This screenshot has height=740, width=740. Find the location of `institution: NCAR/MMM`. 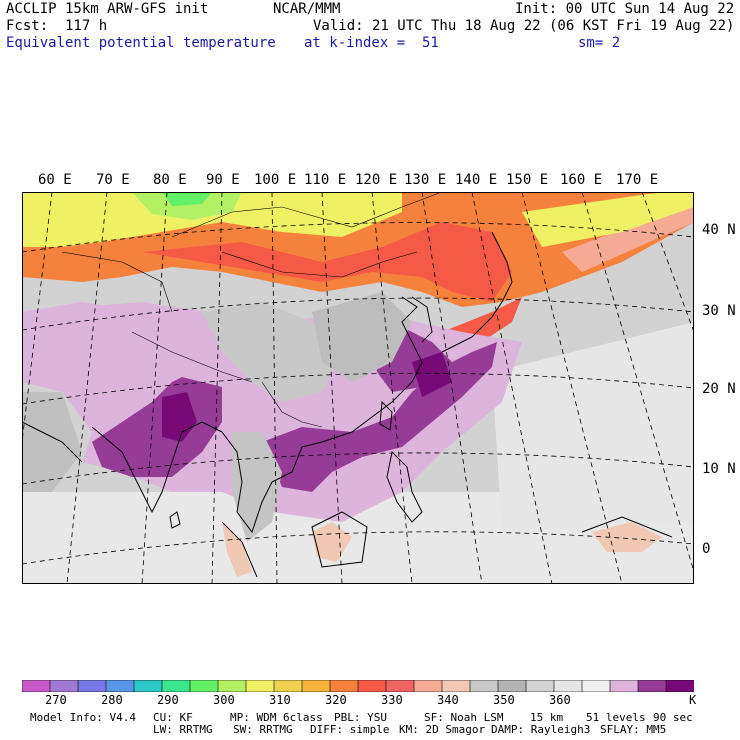

institution: NCAR/MMM is located at coordinates (307, 9).